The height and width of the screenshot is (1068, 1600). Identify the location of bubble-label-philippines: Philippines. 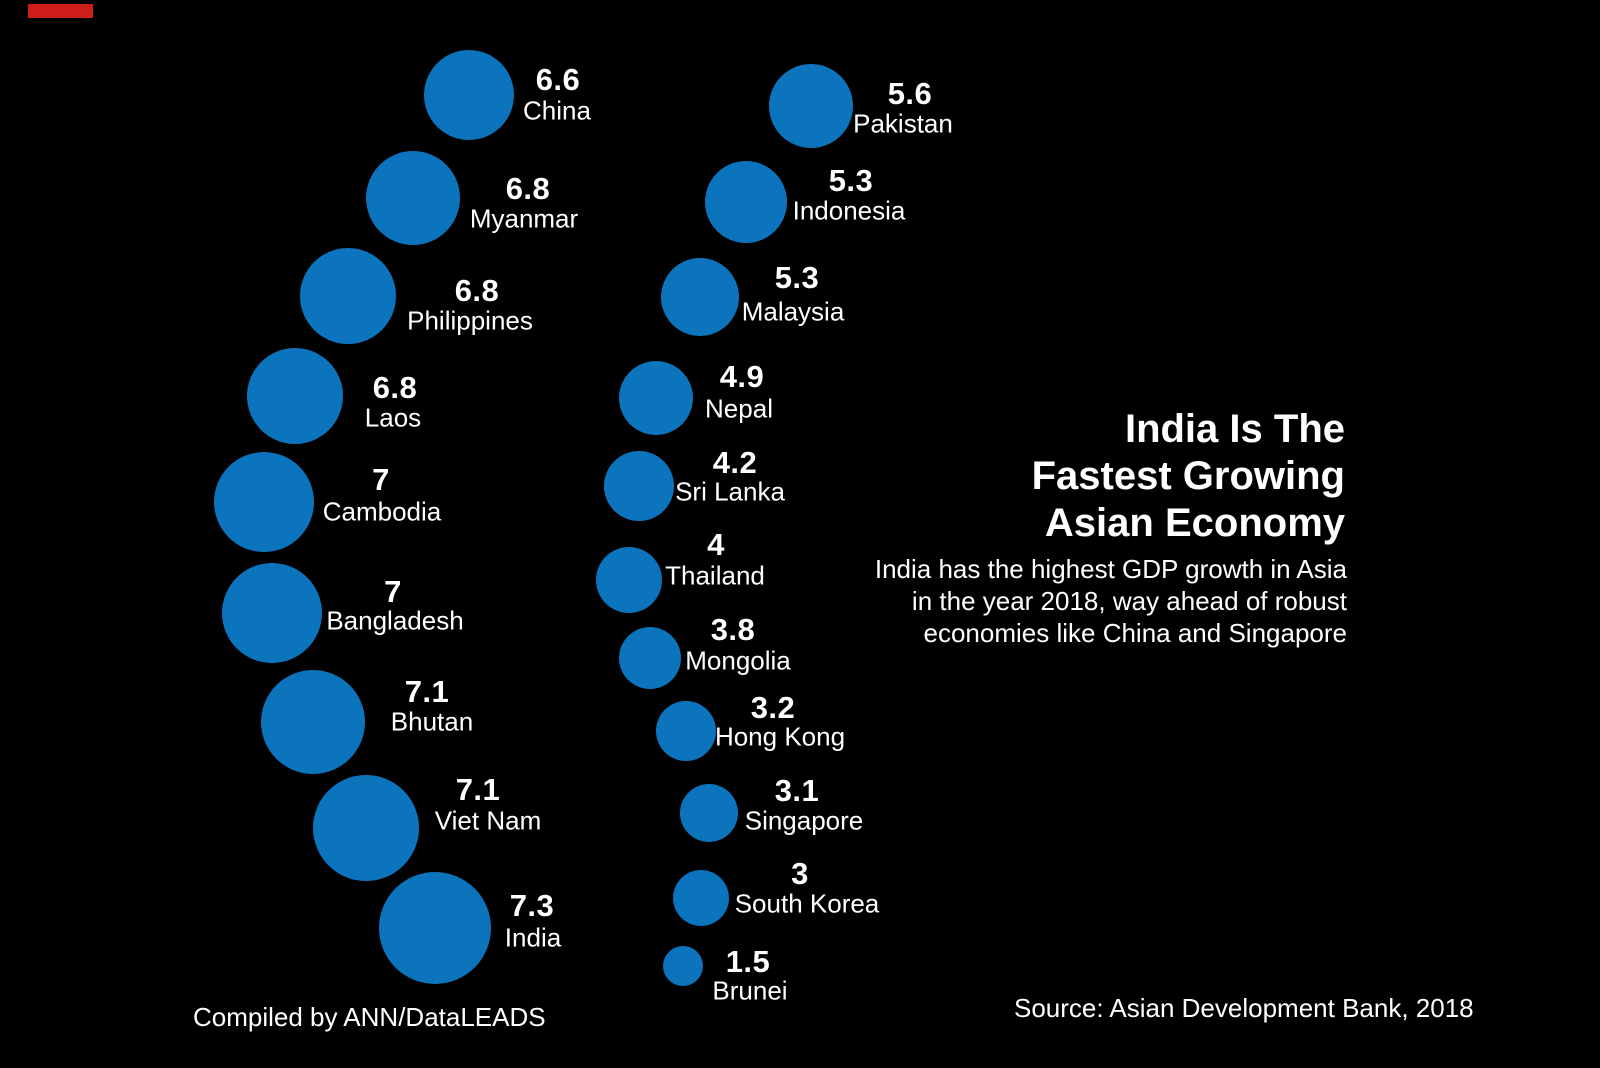
(470, 320).